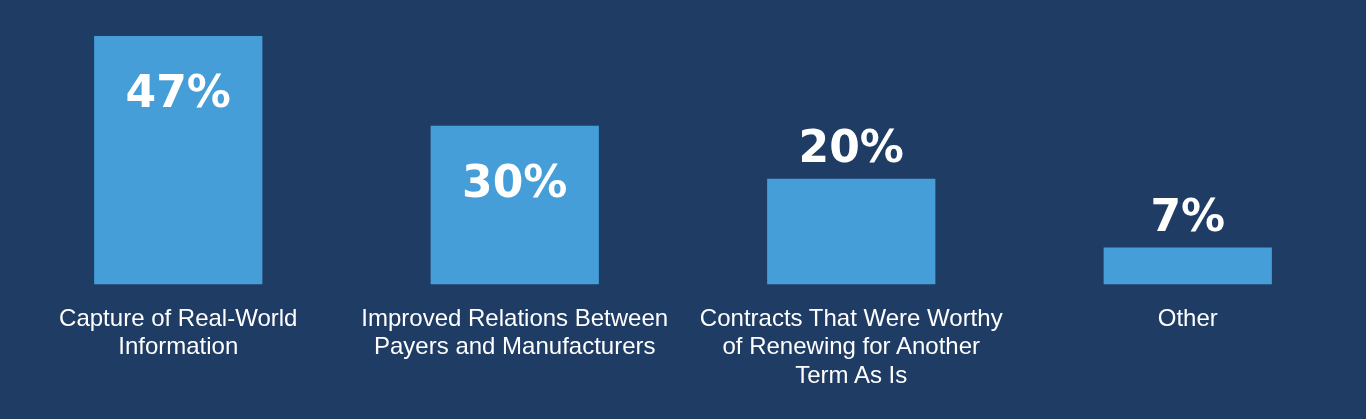 The width and height of the screenshot is (1366, 419). I want to click on x-tick-label: Capture of Real-World Information, so click(178, 331).